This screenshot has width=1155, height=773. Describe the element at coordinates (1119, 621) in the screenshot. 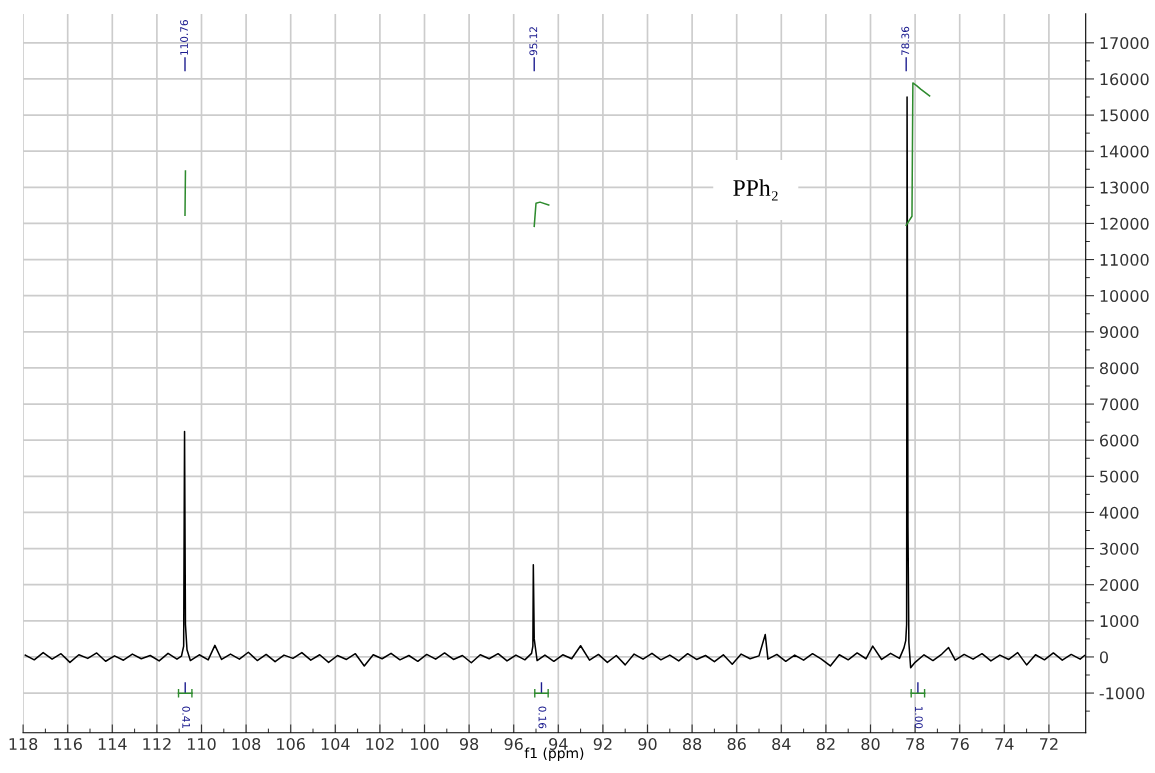

I see `y-tick-label: 1000` at that location.